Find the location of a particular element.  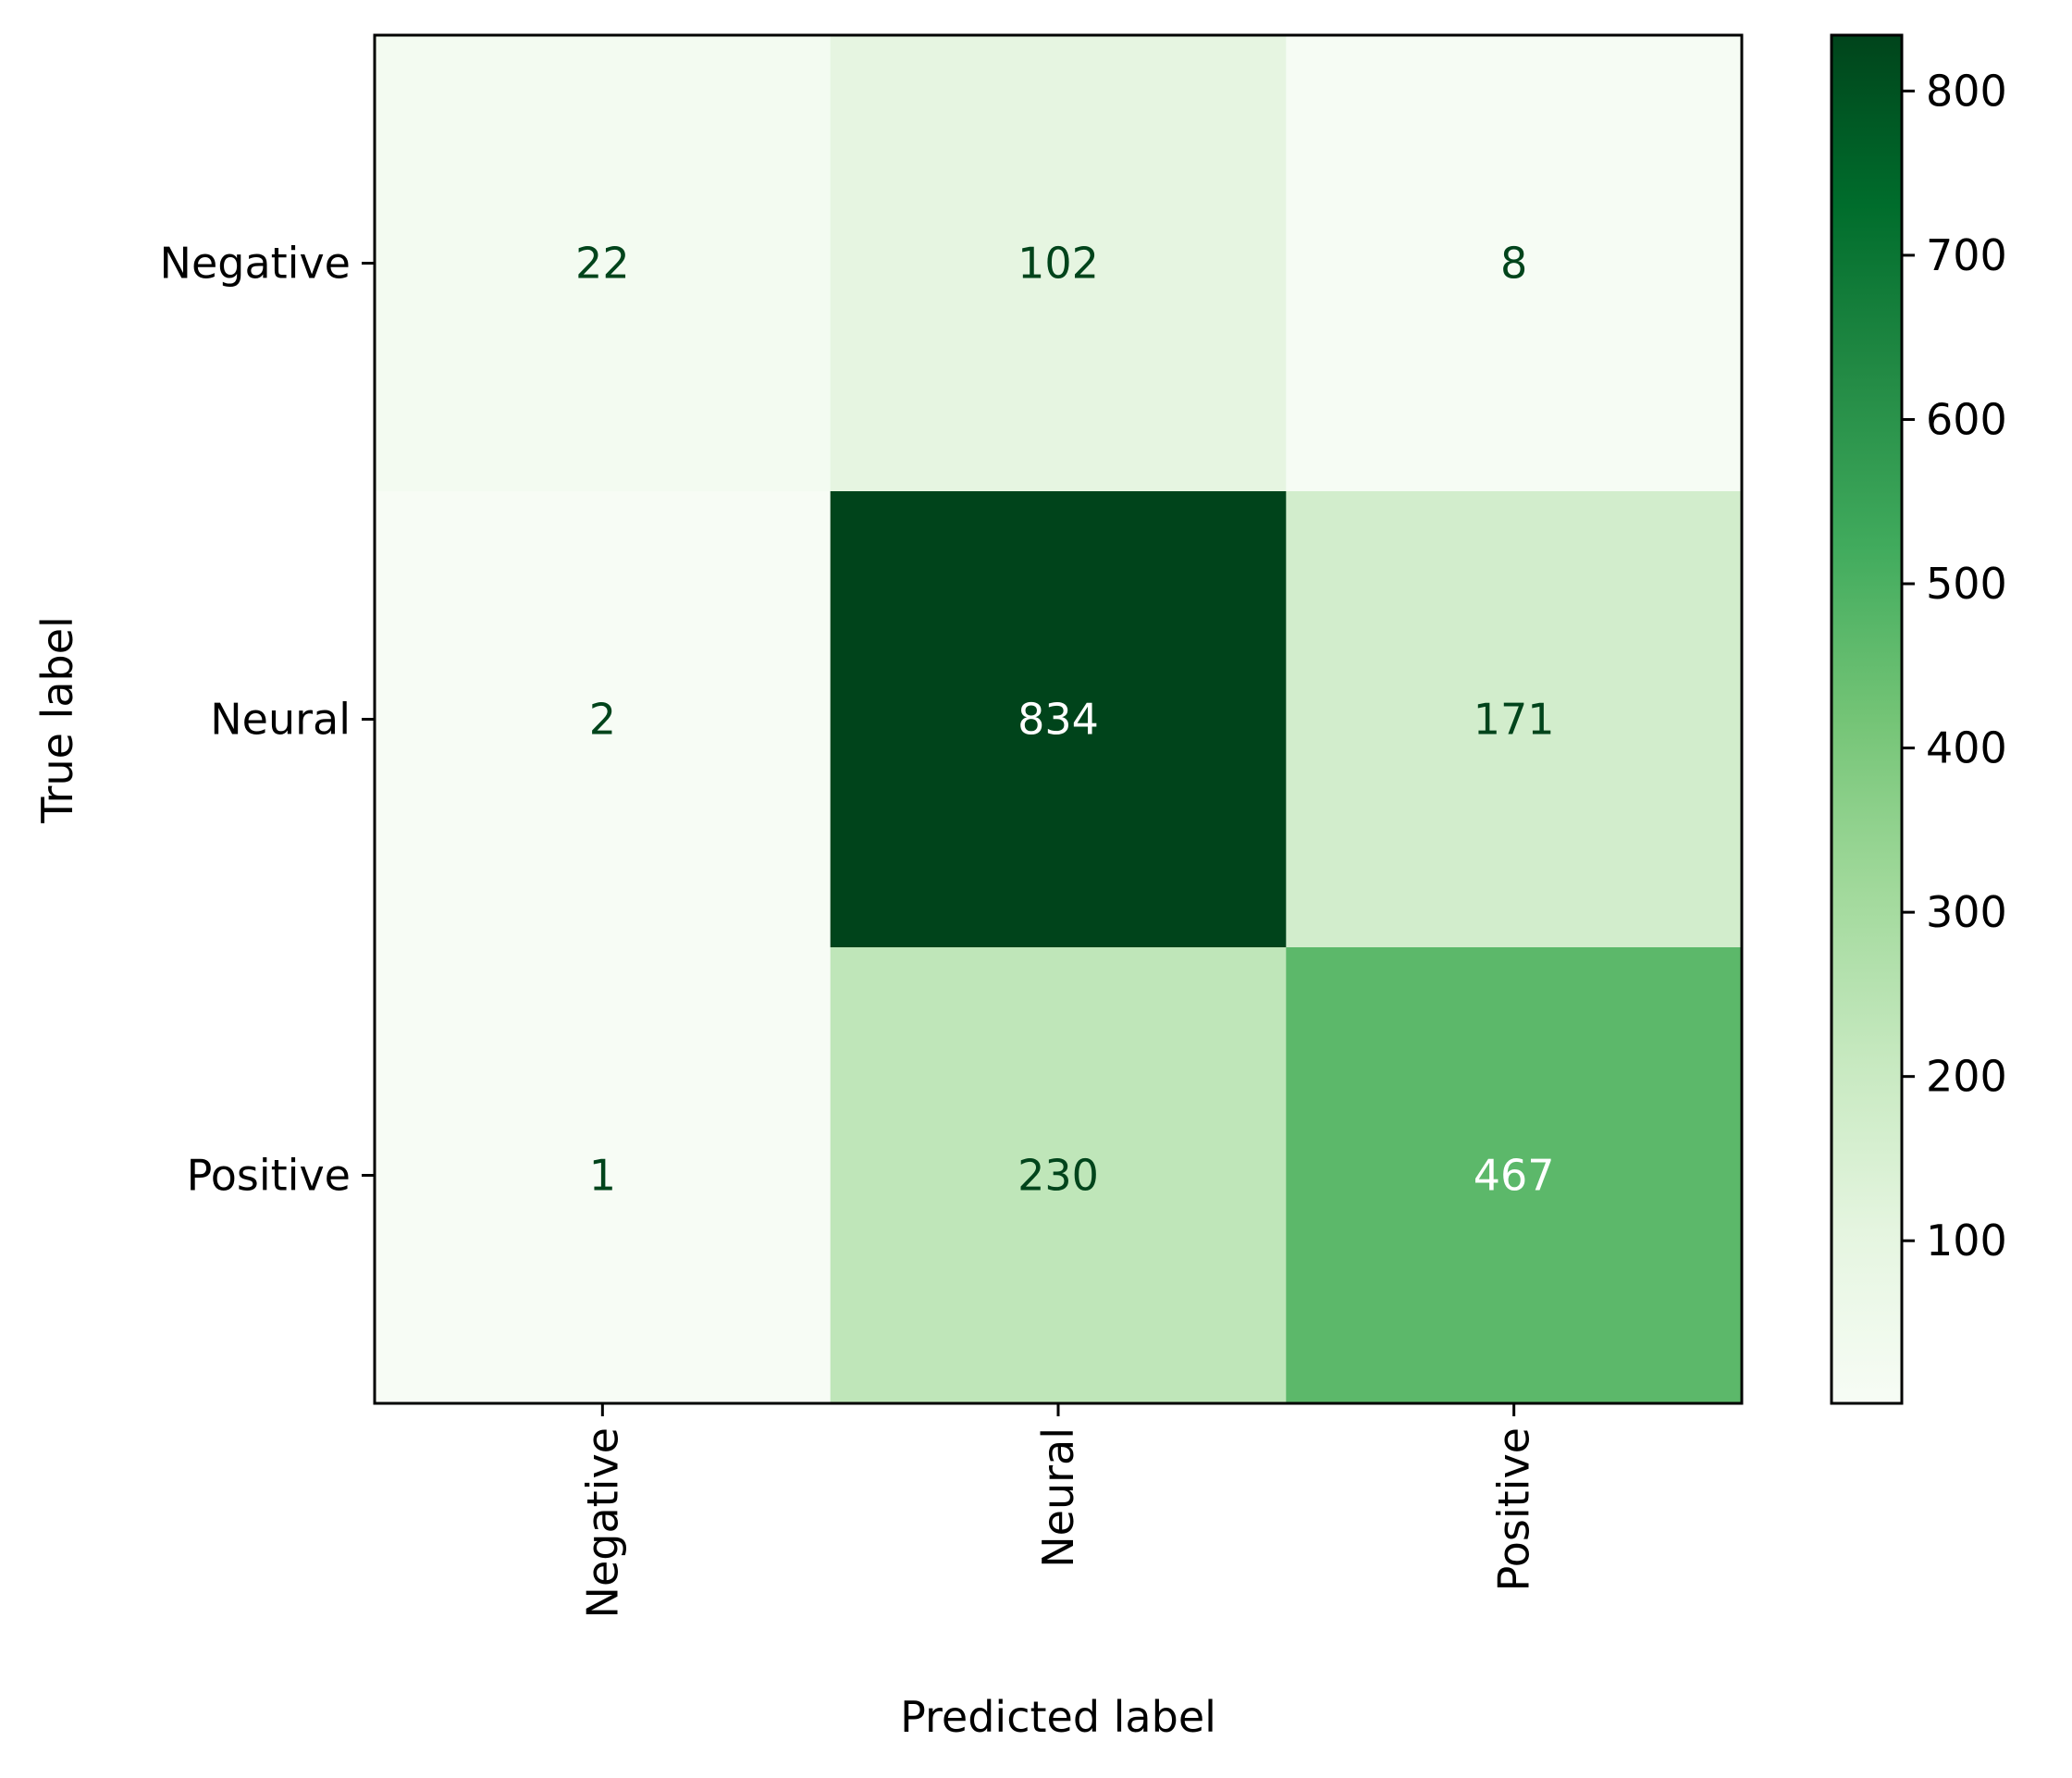

x-tick-label: Negative is located at coordinates (602, 1522).